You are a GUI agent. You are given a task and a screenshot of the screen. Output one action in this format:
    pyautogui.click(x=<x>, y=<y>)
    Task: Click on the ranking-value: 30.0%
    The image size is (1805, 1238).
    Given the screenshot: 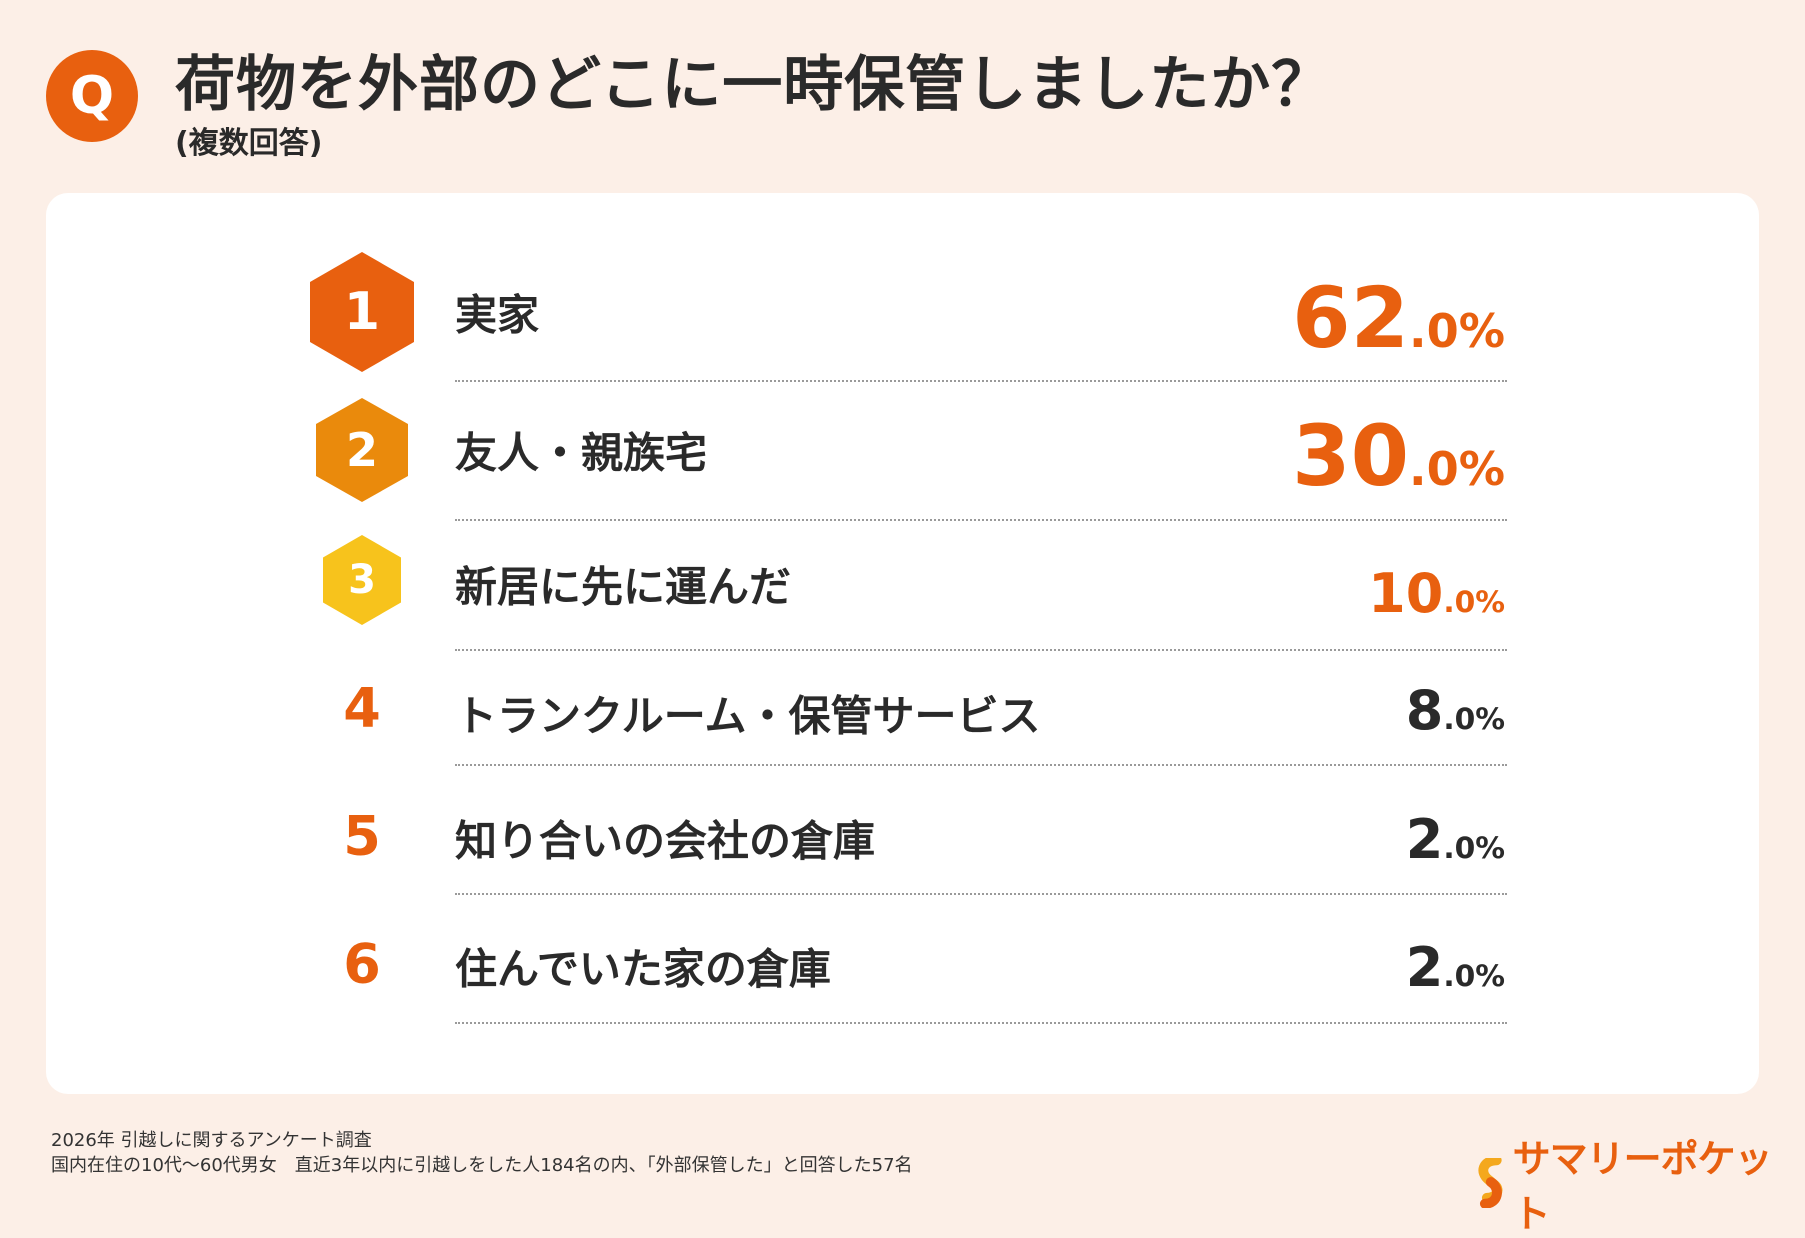 What is the action you would take?
    pyautogui.click(x=1398, y=456)
    